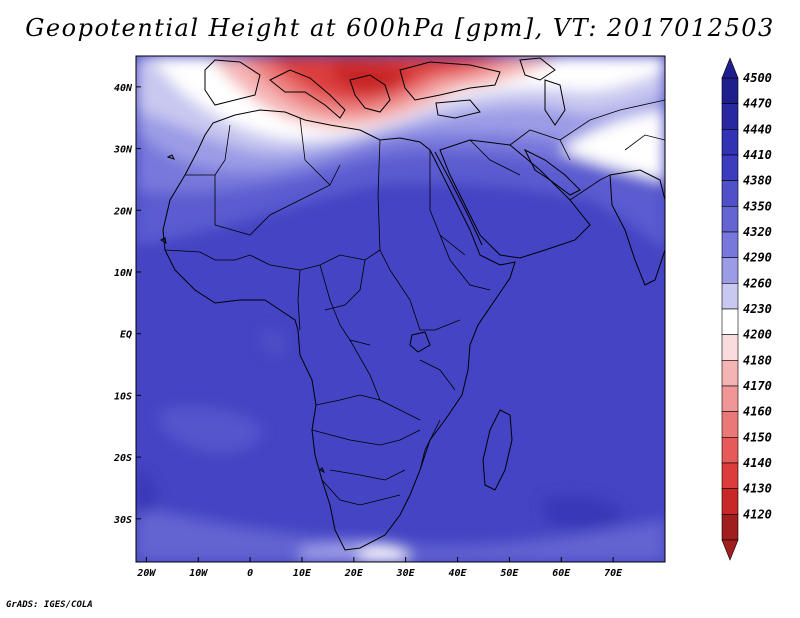 The width and height of the screenshot is (800, 618). Describe the element at coordinates (127, 304) in the screenshot. I see `latitude-axis: 40N 30N 20N 10N EQ 10S 20S 30S` at that location.